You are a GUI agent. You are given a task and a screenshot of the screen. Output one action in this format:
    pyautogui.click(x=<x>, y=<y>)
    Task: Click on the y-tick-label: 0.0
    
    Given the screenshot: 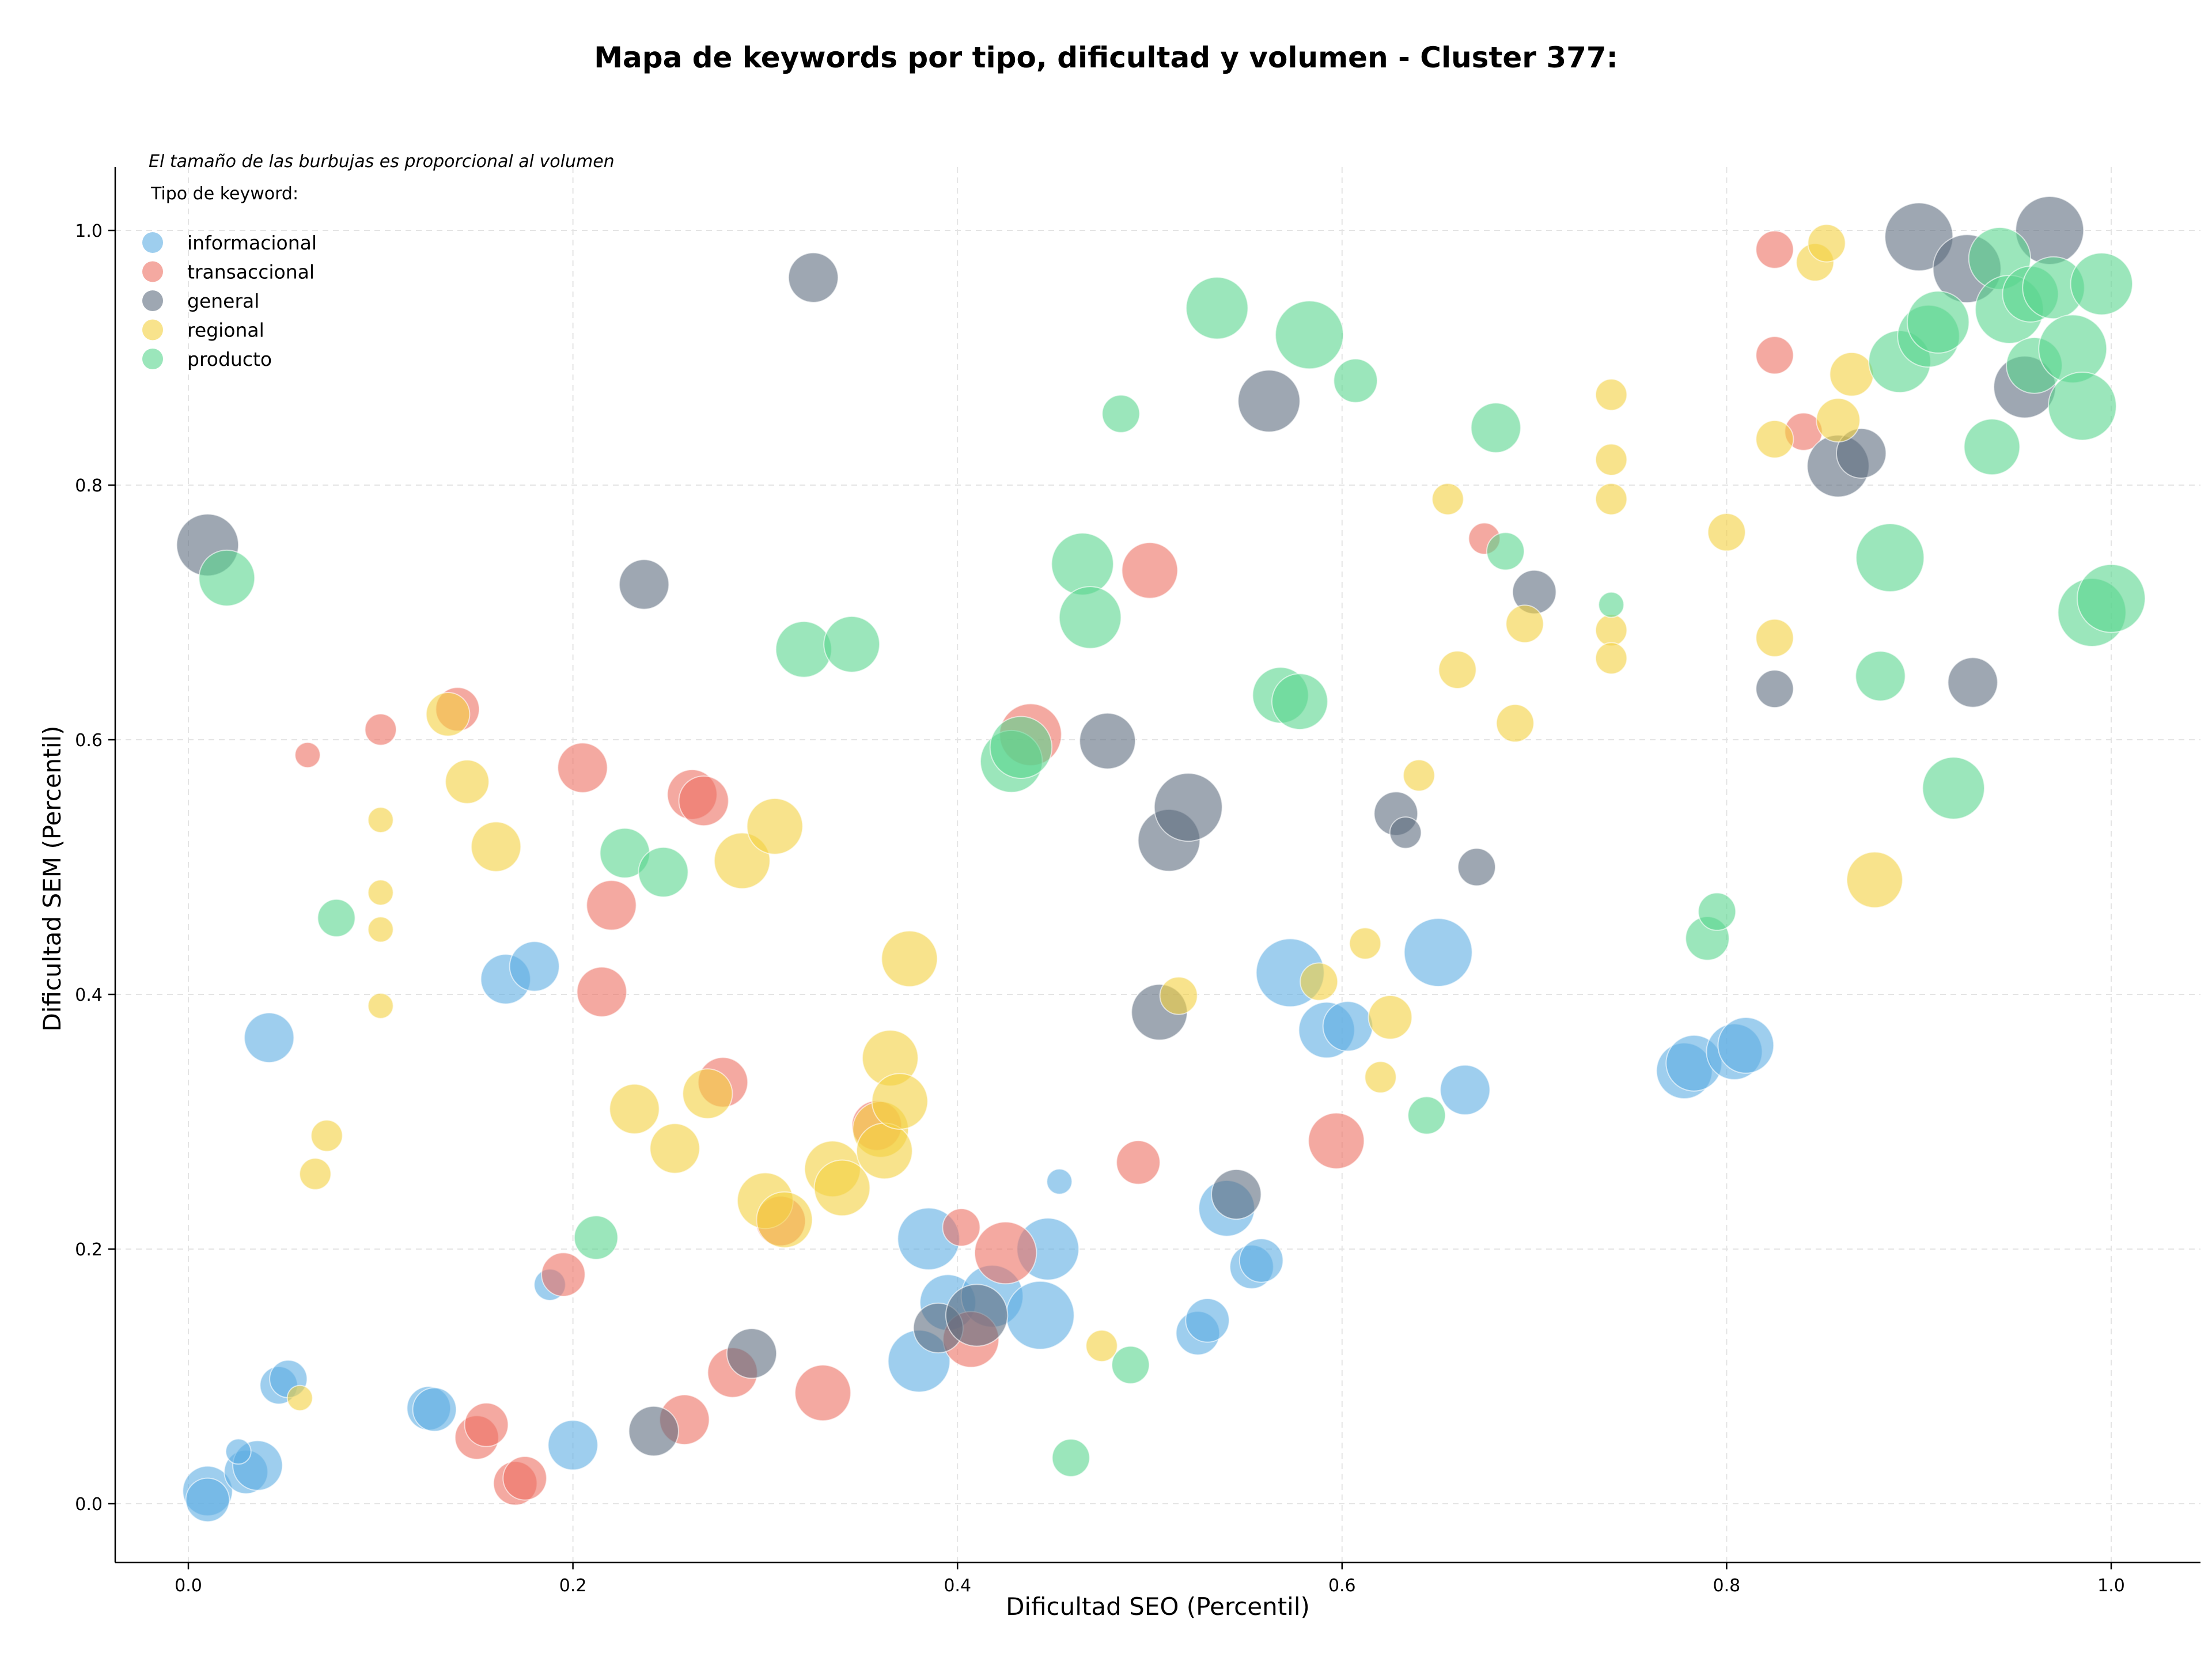 What is the action you would take?
    pyautogui.click(x=89, y=1504)
    